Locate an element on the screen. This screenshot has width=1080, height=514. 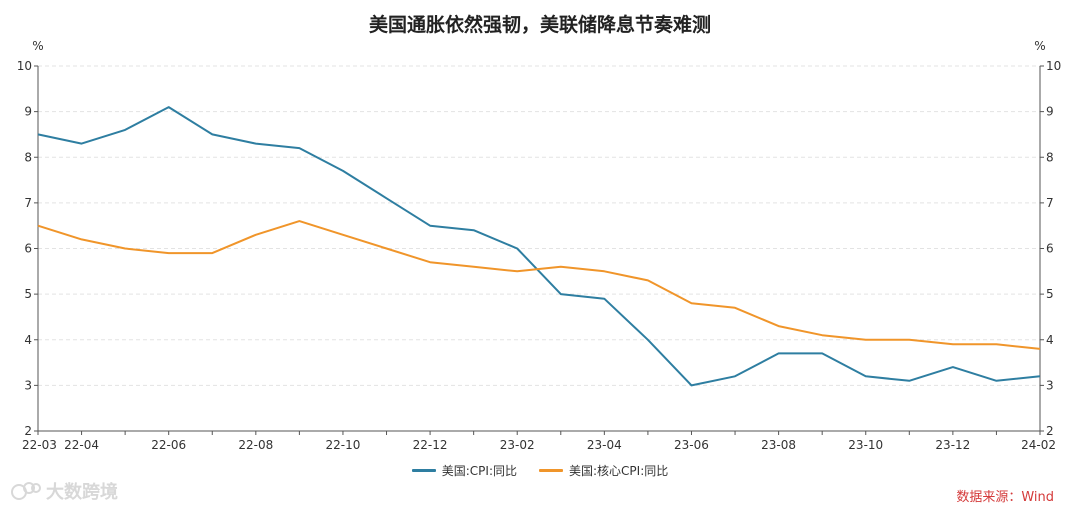
x-tick-label: 22-12 is located at coordinates (430, 445).